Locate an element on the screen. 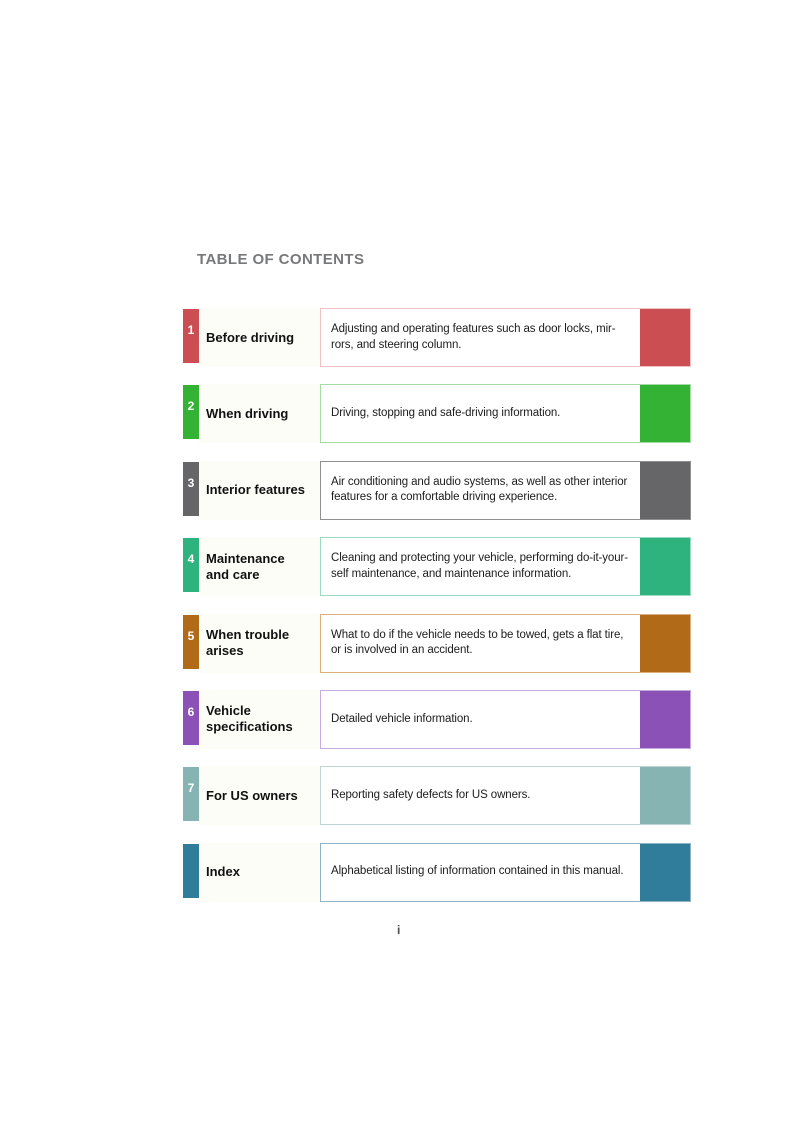 This screenshot has height=1134, width=802. section-number: 5 is located at coordinates (191, 635).